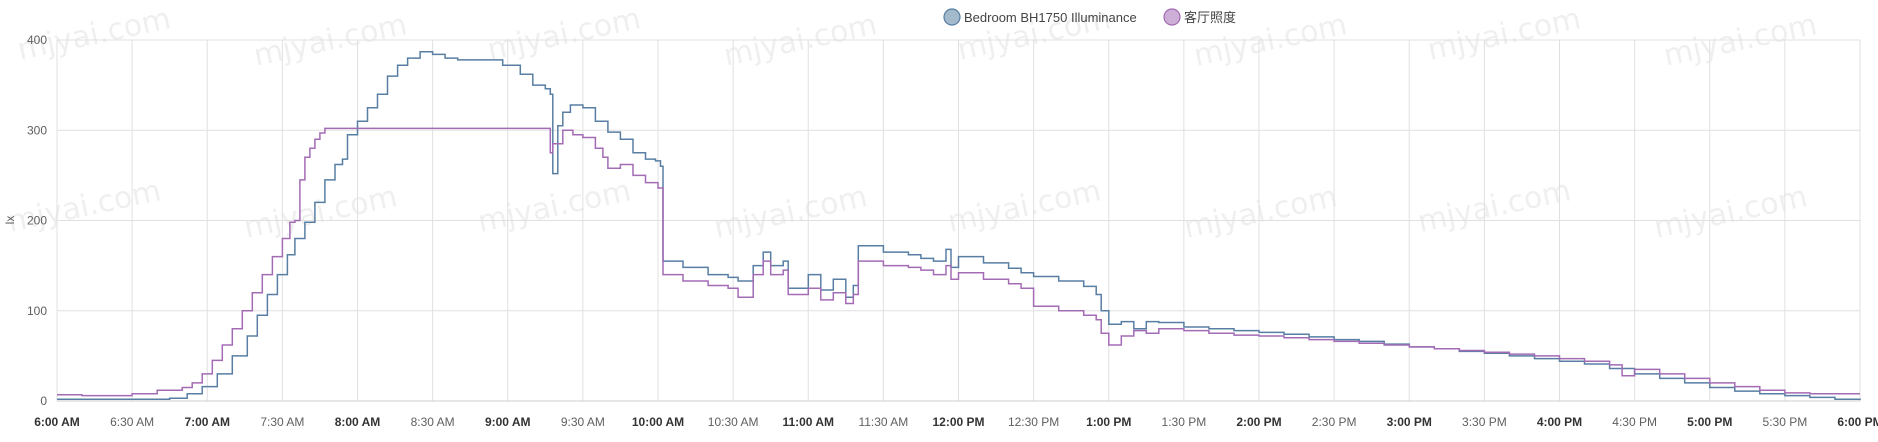  What do you see at coordinates (1108, 422) in the screenshot?
I see `x-tick-label: 1:00 PM` at bounding box center [1108, 422].